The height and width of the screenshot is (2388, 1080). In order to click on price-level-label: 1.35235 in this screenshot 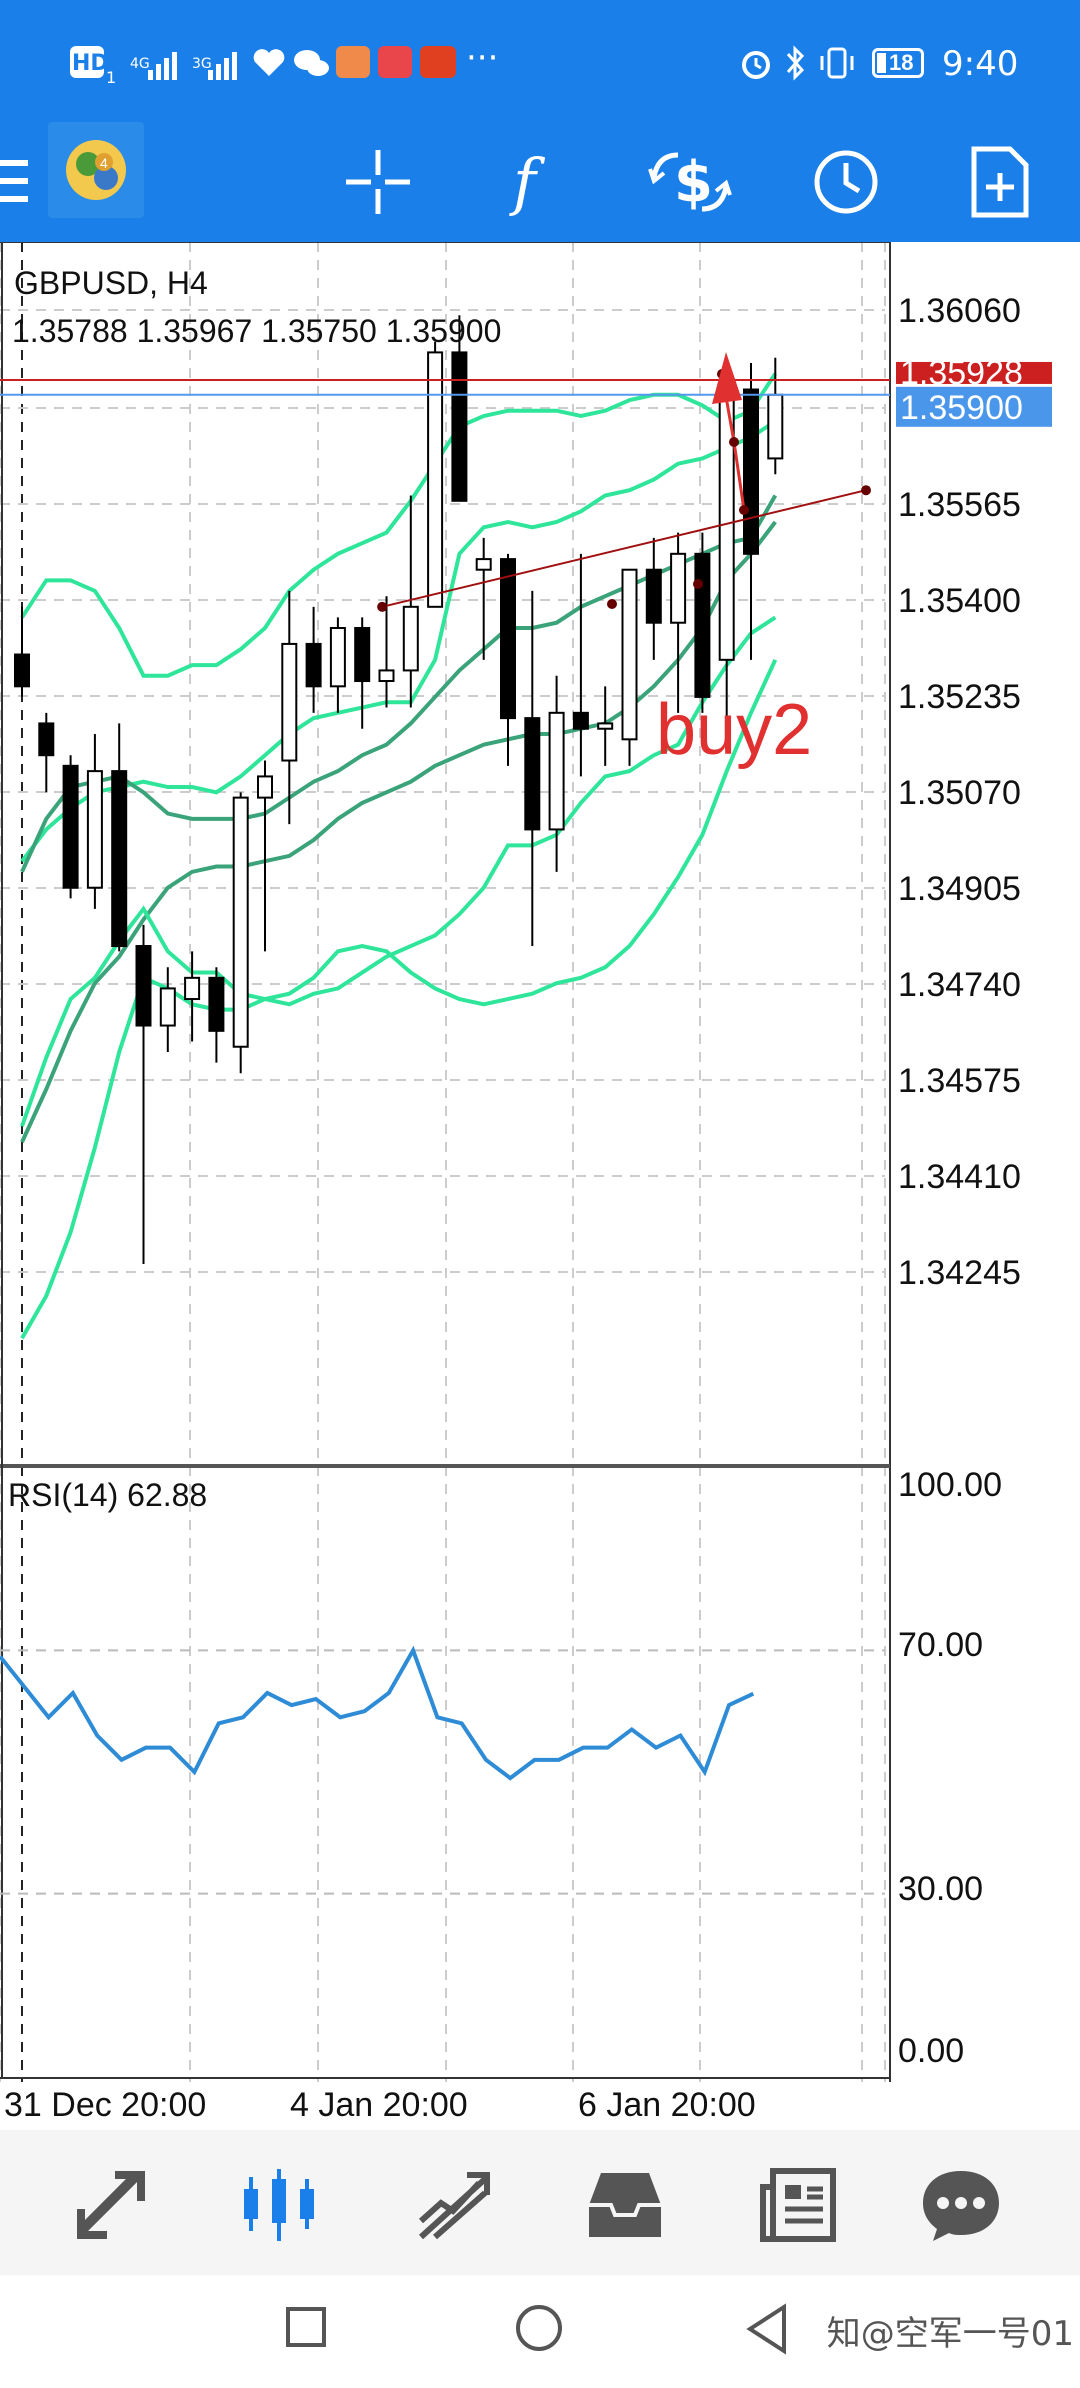, I will do `click(959, 697)`.